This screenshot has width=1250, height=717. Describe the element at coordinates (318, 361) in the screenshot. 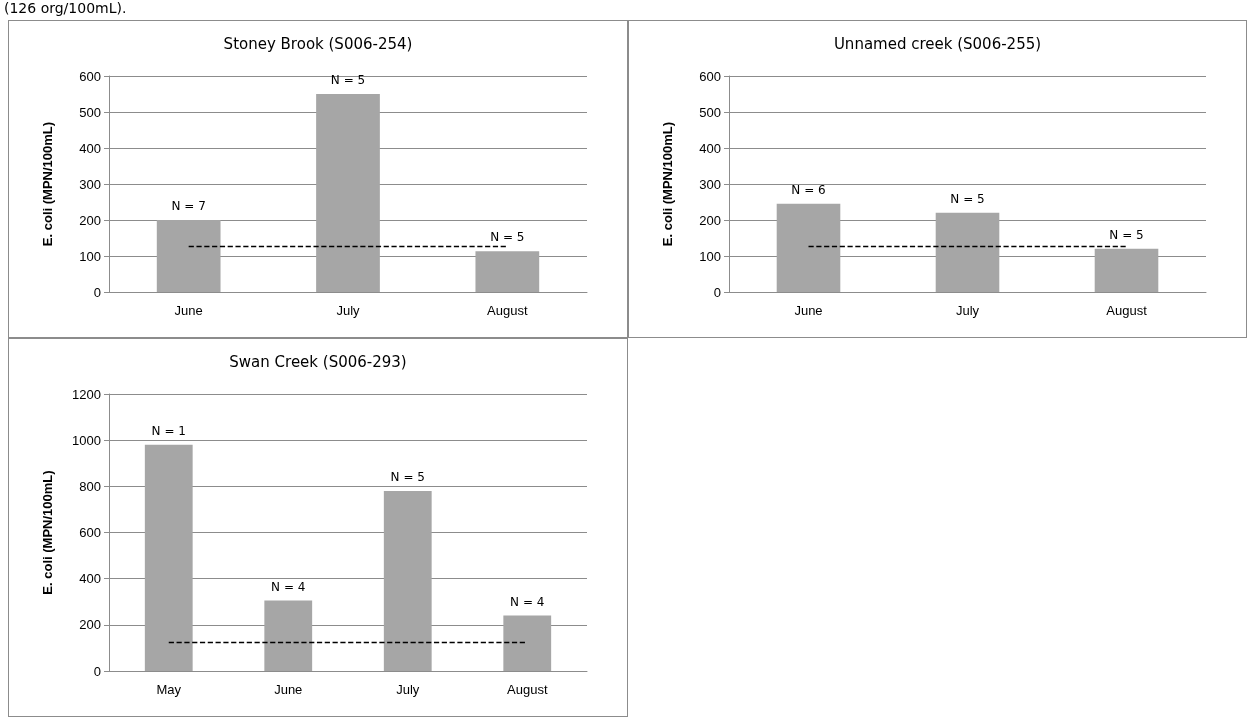

I see `chart-title: Swan Creek (S006-293)` at that location.